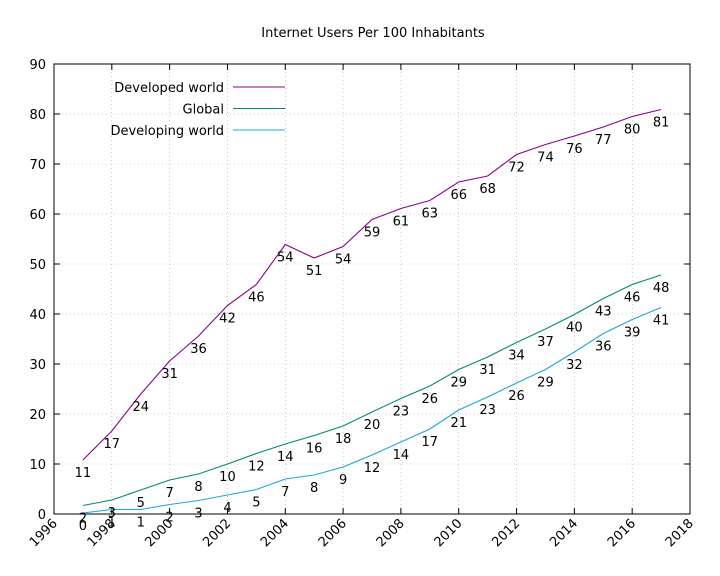 Image resolution: width=720 pixels, height=576 pixels. Describe the element at coordinates (37, 65) in the screenshot. I see `y-tick-label: 90` at that location.